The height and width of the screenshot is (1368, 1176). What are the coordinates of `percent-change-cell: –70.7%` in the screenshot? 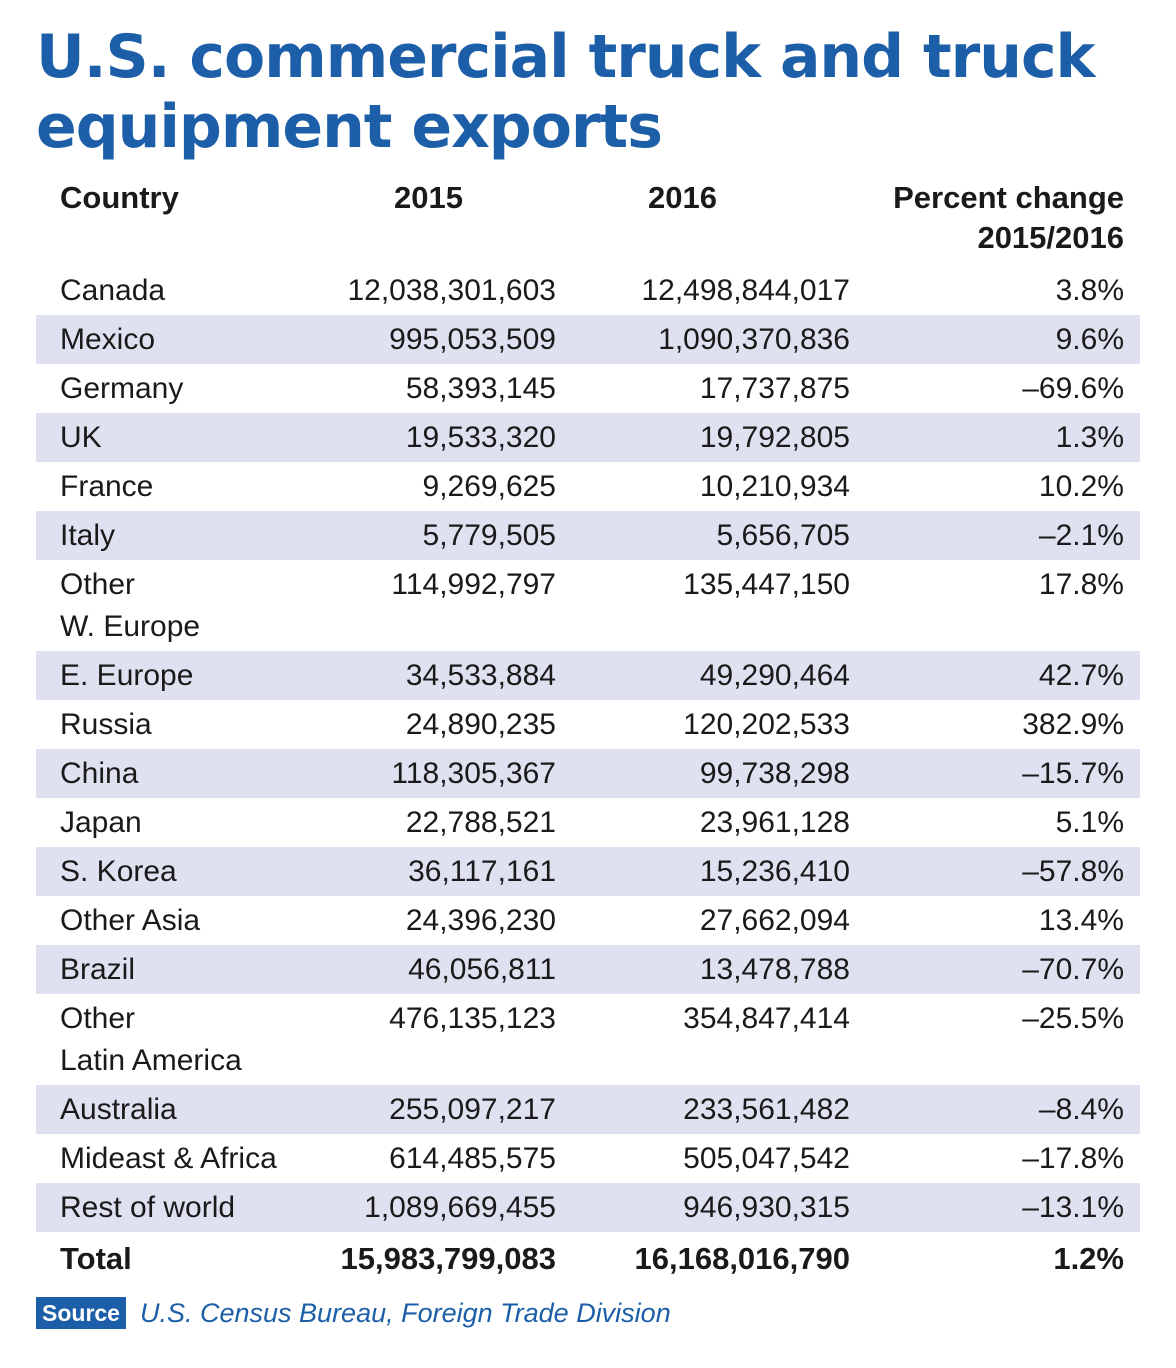 It's located at (996, 969).